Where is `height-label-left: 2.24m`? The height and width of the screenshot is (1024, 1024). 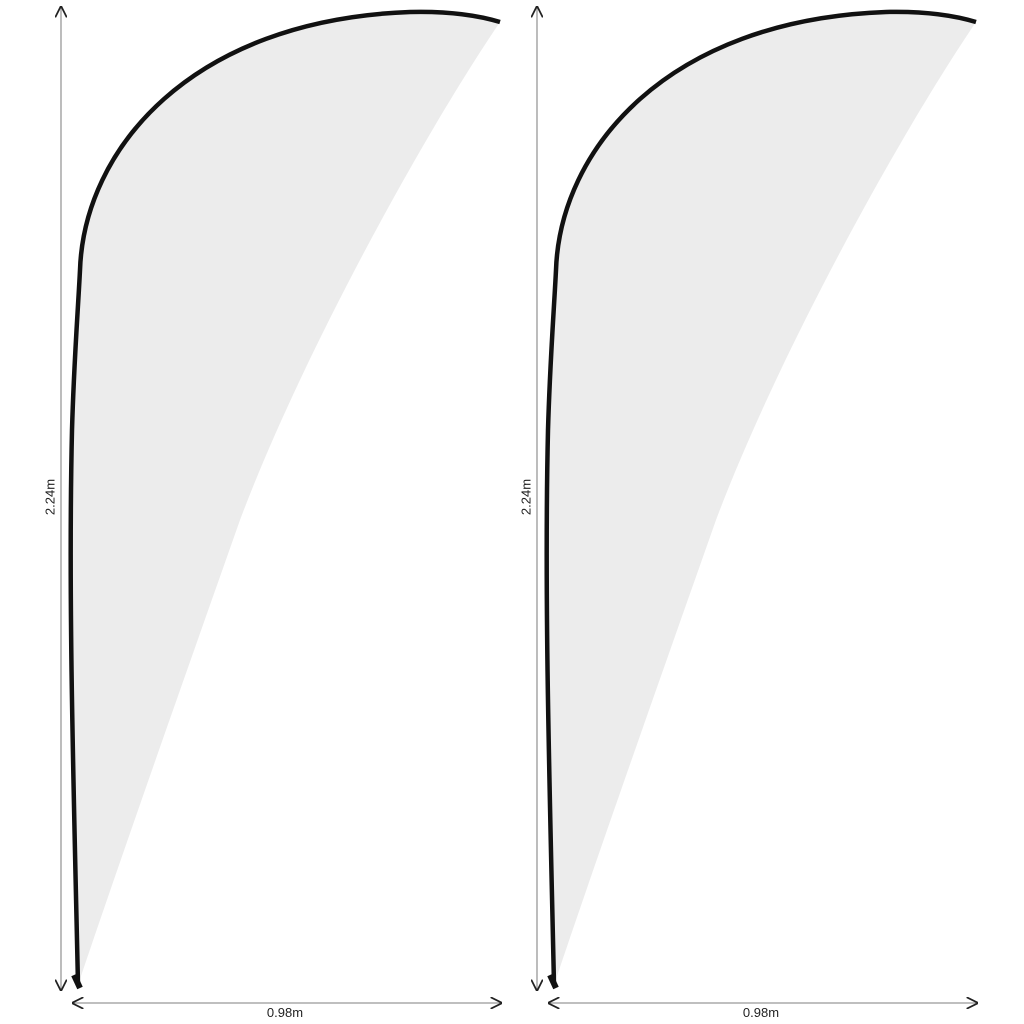 height-label-left: 2.24m is located at coordinates (50, 497).